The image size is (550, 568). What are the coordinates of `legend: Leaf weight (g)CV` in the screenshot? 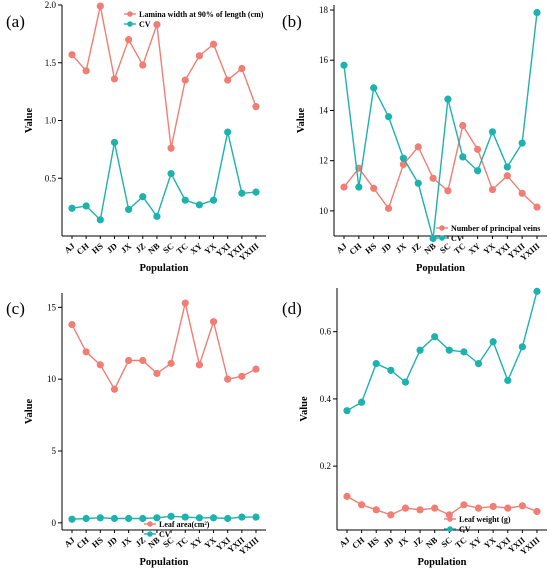 It's located at (477, 524).